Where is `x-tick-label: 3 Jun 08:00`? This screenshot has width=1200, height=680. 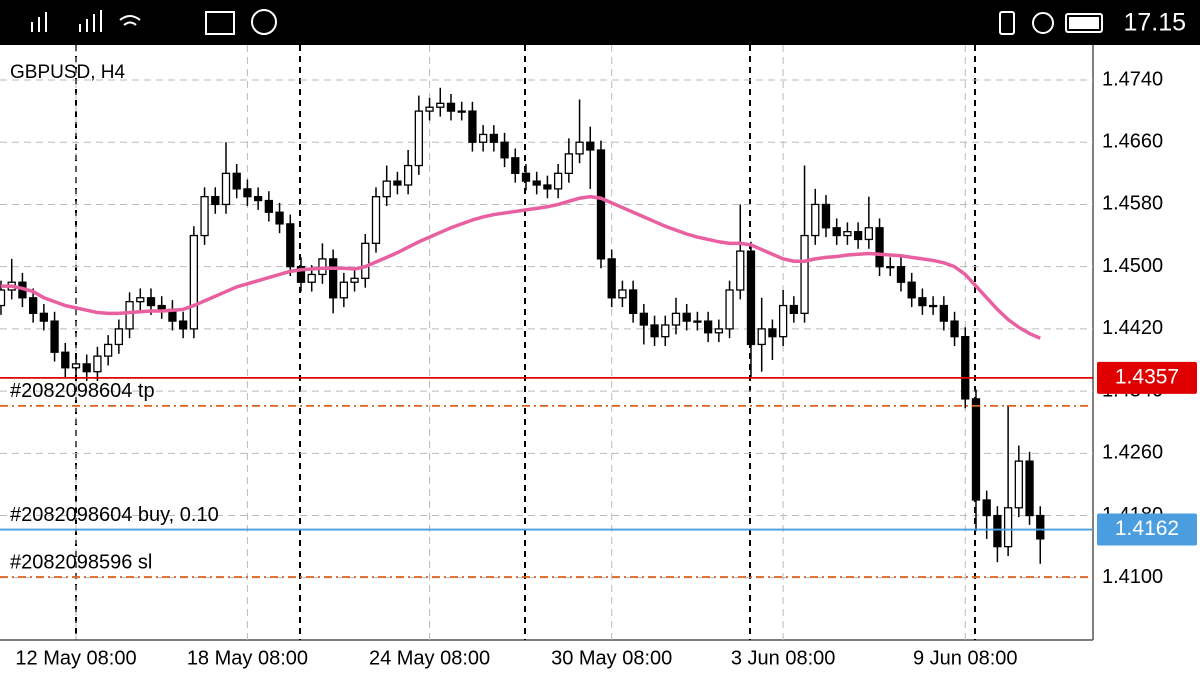
x-tick-label: 3 Jun 08:00 is located at coordinates (783, 658).